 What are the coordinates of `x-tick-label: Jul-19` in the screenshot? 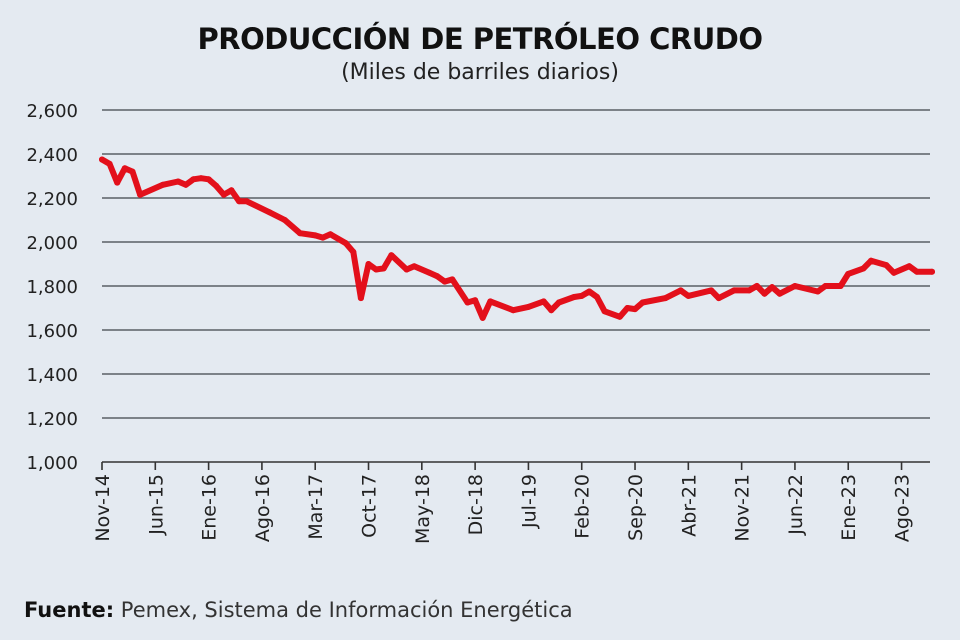 It's located at (529, 501).